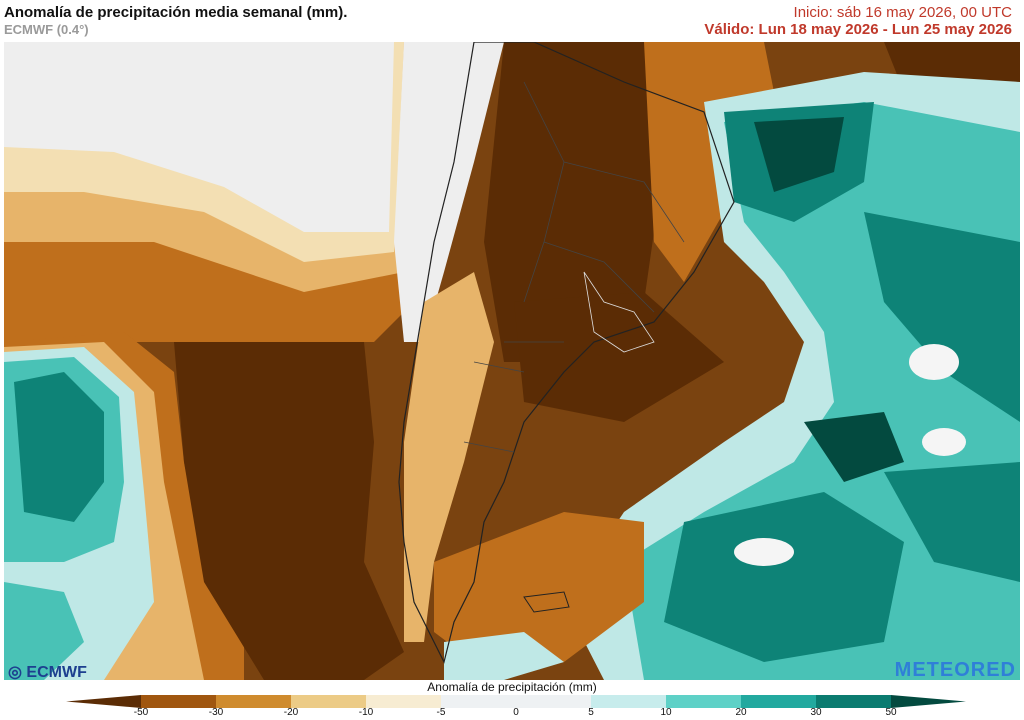 This screenshot has width=1024, height=720. Describe the element at coordinates (449, 457) in the screenshot. I see `andes-tan` at that location.